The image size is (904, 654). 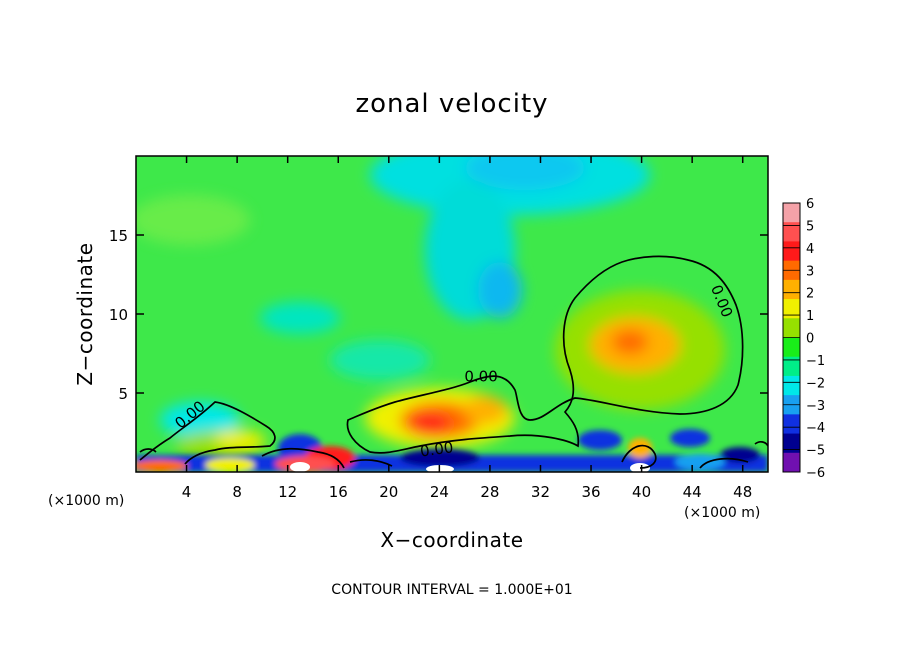 What do you see at coordinates (118, 315) in the screenshot?
I see `y-tick-label: 10` at bounding box center [118, 315].